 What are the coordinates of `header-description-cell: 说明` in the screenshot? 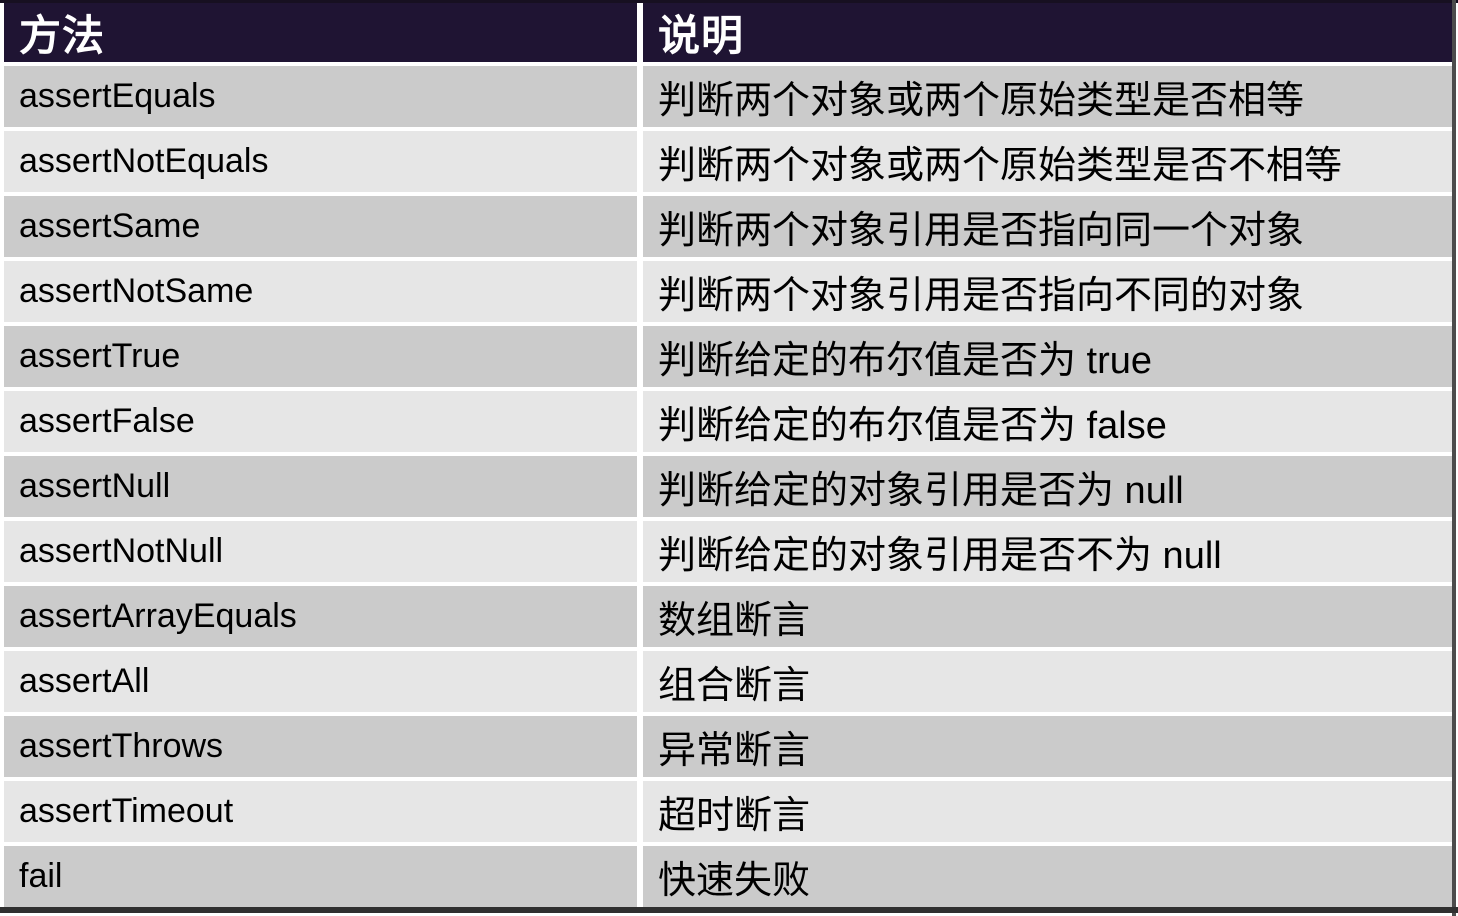 It's located at (1047, 32).